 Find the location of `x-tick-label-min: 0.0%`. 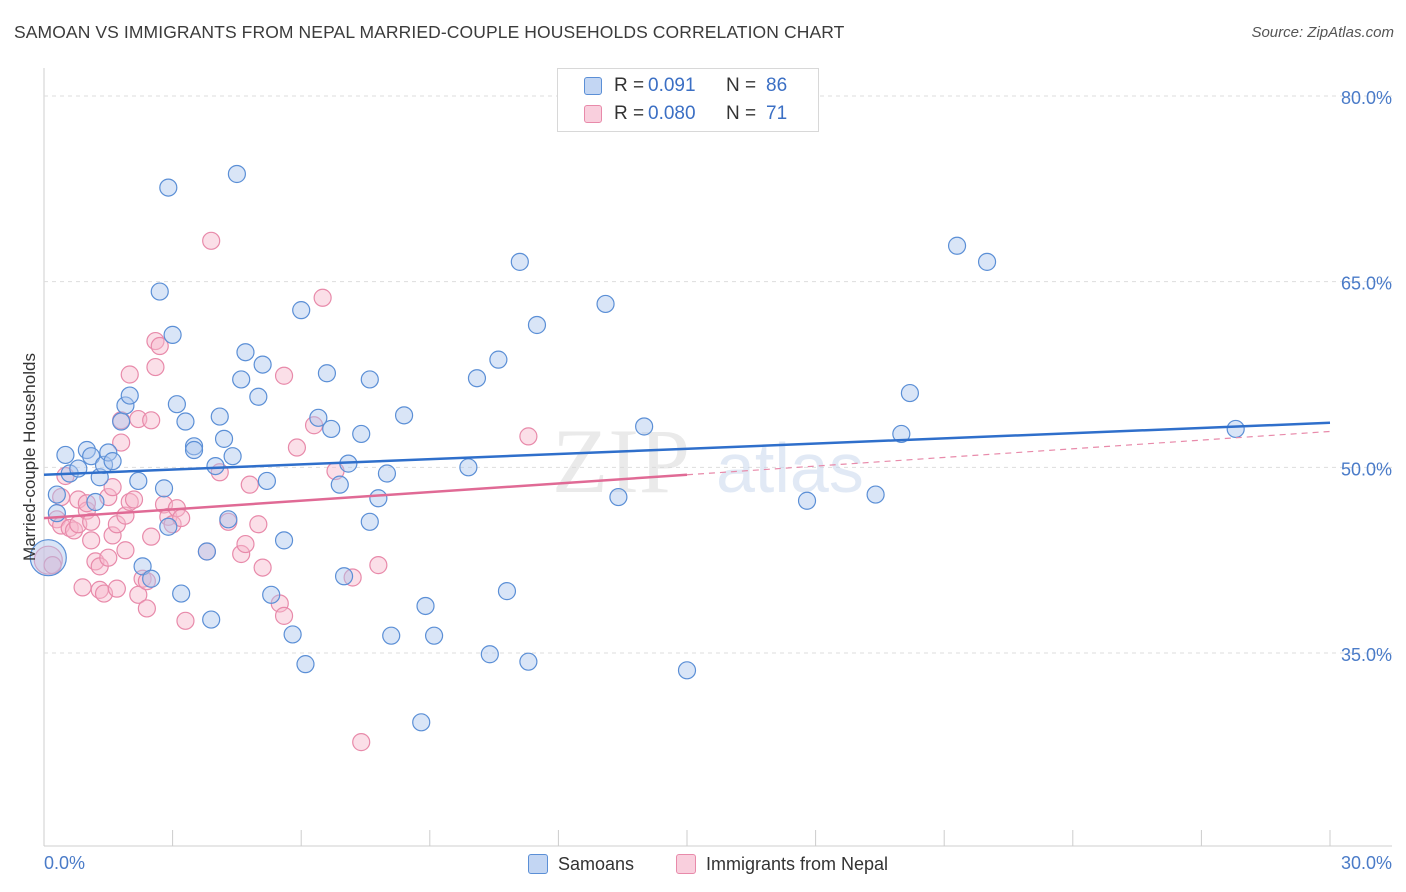

x-tick-label-min: 0.0% is located at coordinates (64, 863).